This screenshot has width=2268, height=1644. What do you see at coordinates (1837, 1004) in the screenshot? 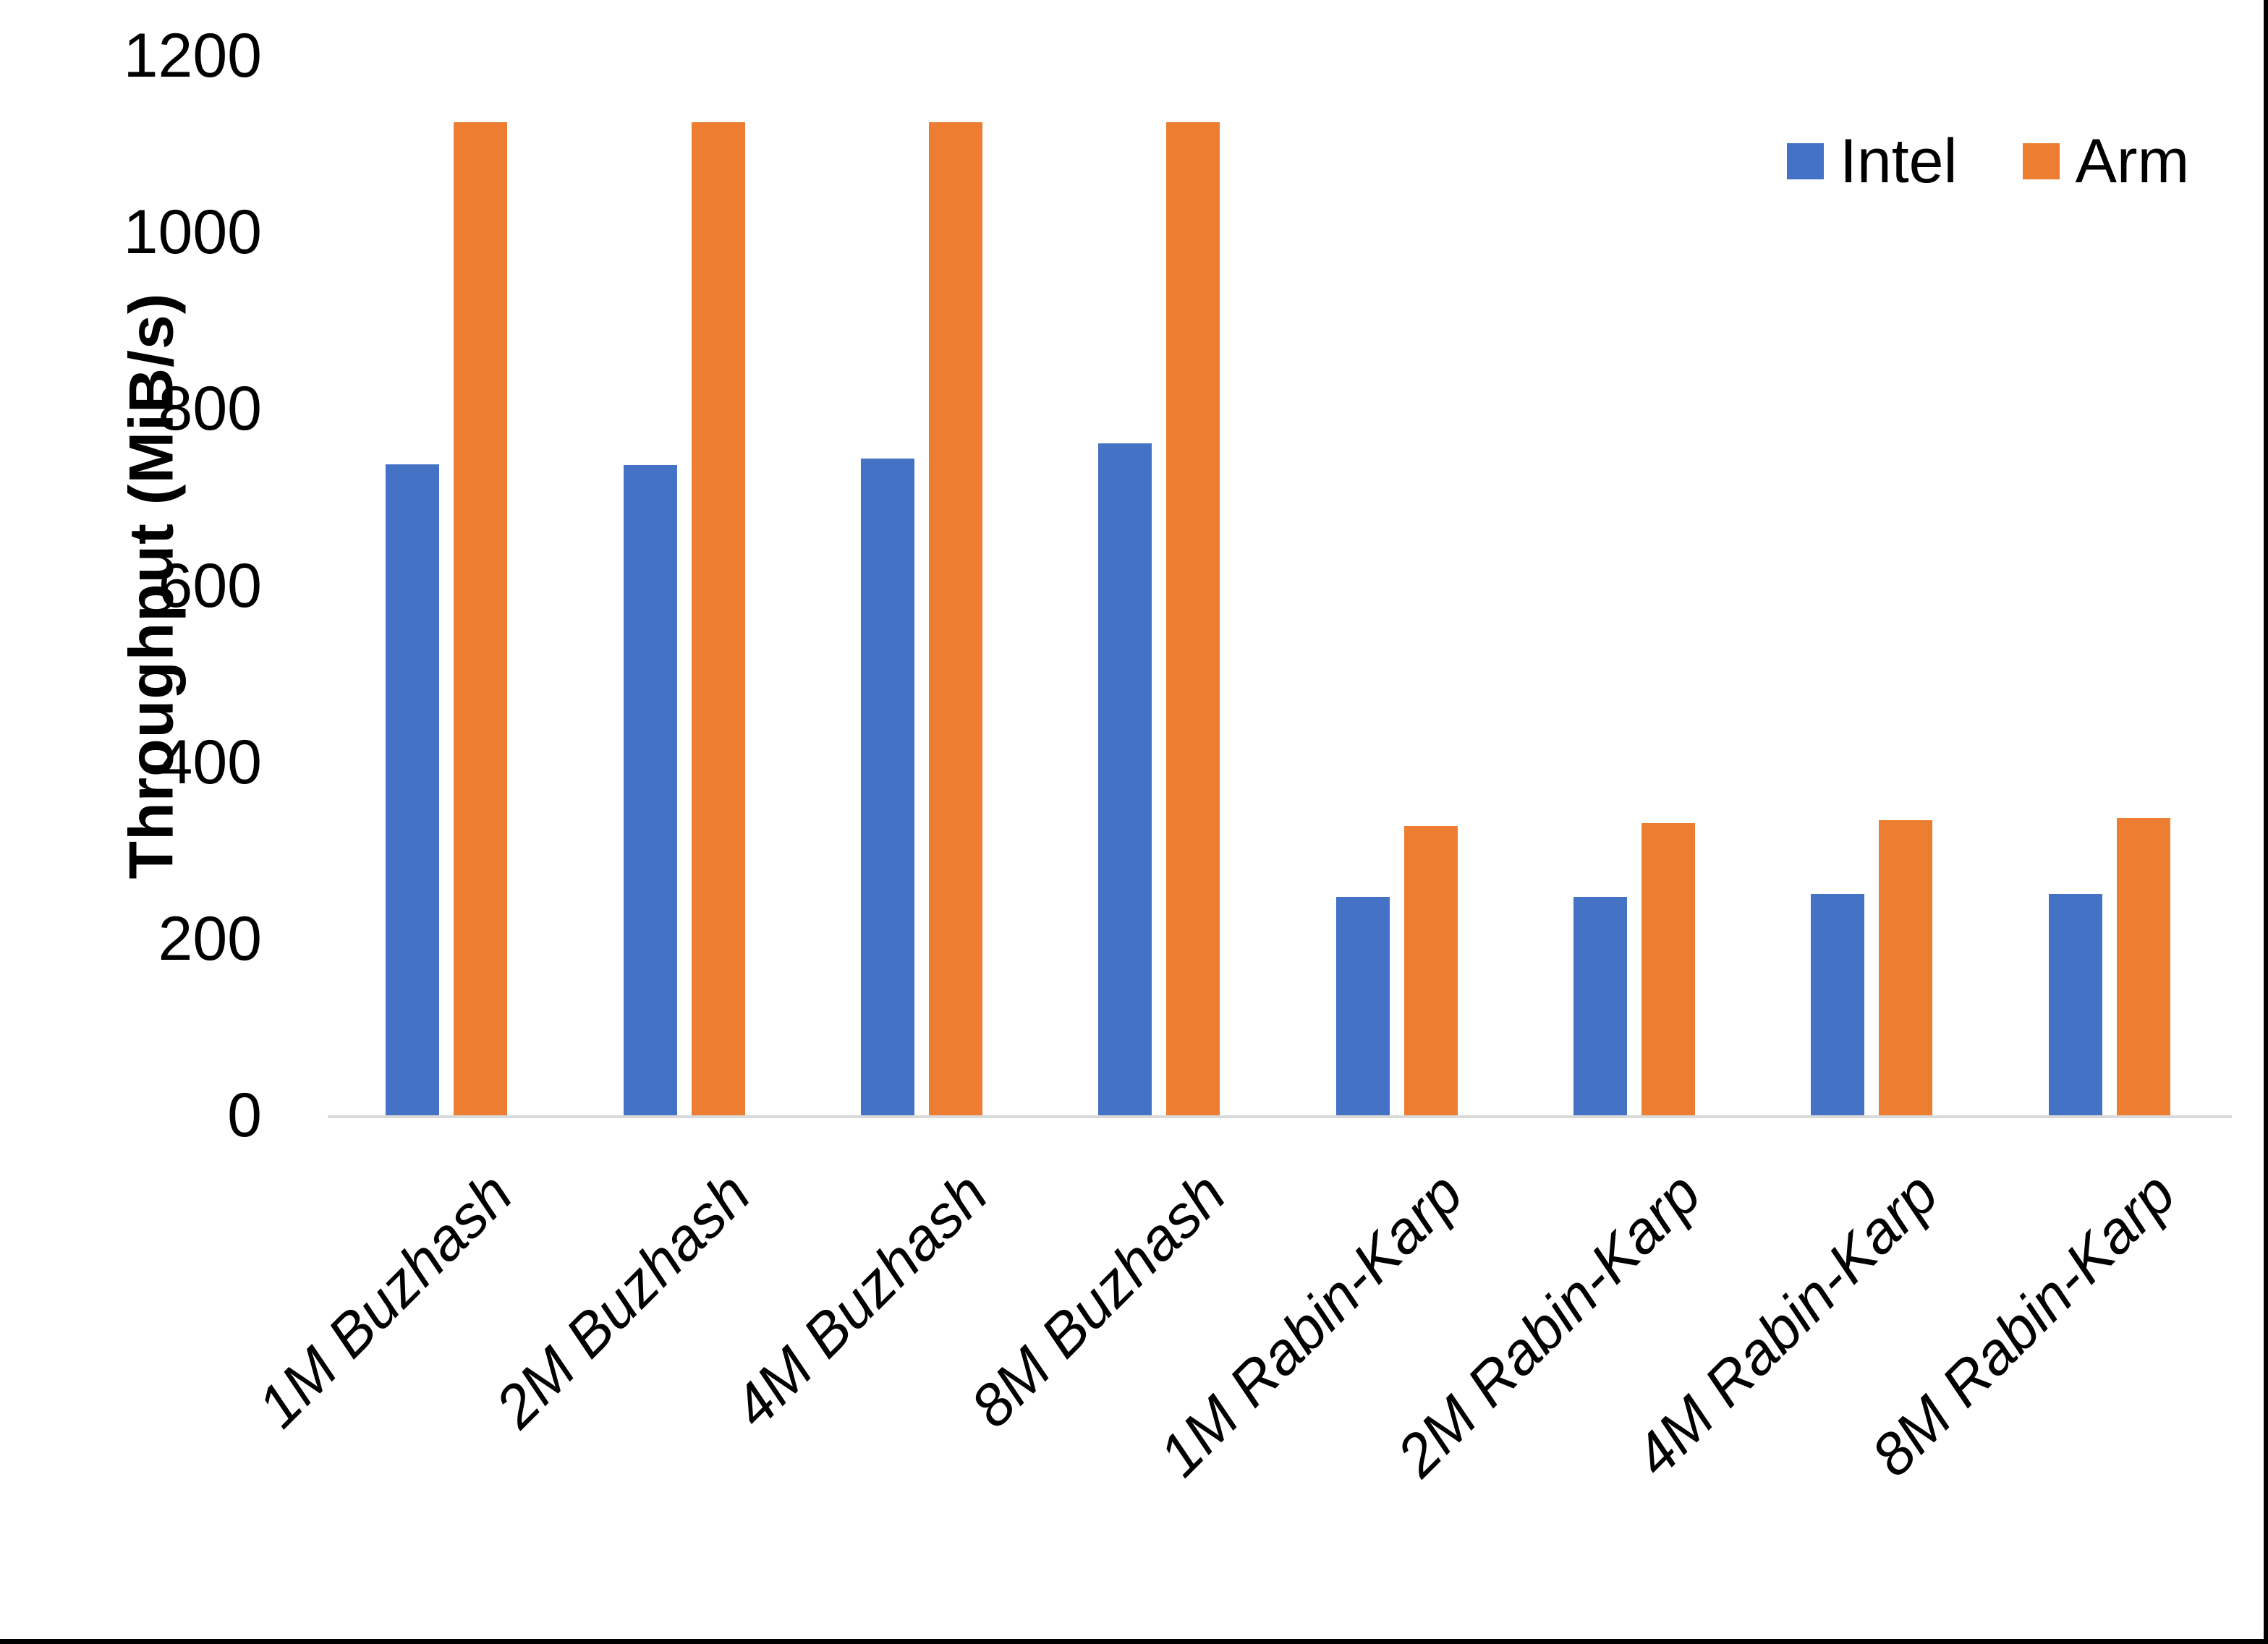
I see `bar-intel-4m-rabin-karp` at bounding box center [1837, 1004].